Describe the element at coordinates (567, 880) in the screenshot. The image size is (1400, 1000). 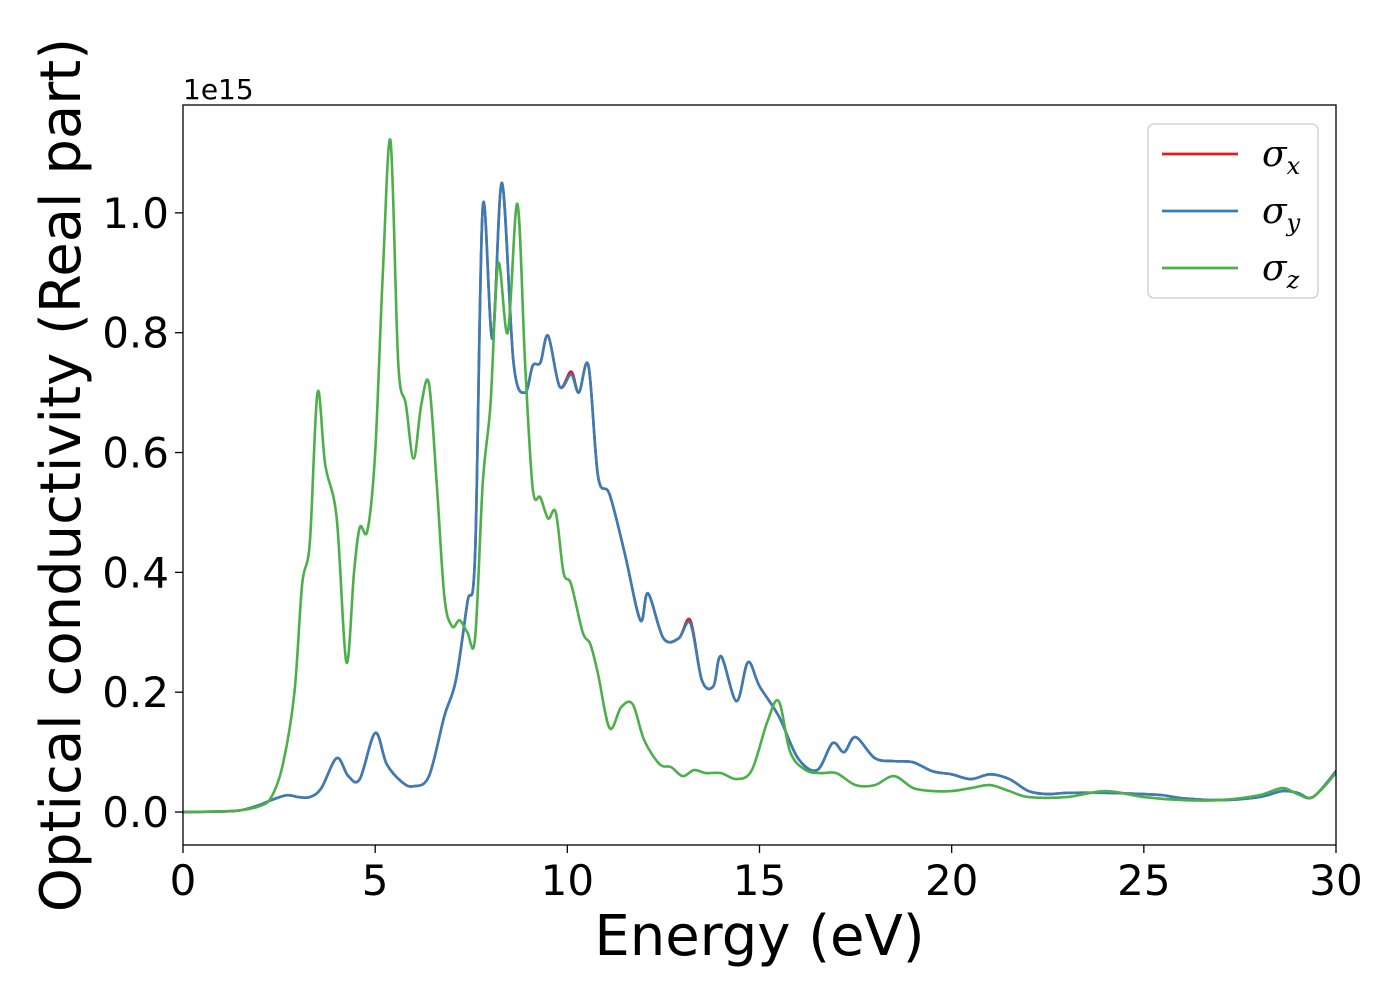
I see `x-tick-label: 10` at that location.